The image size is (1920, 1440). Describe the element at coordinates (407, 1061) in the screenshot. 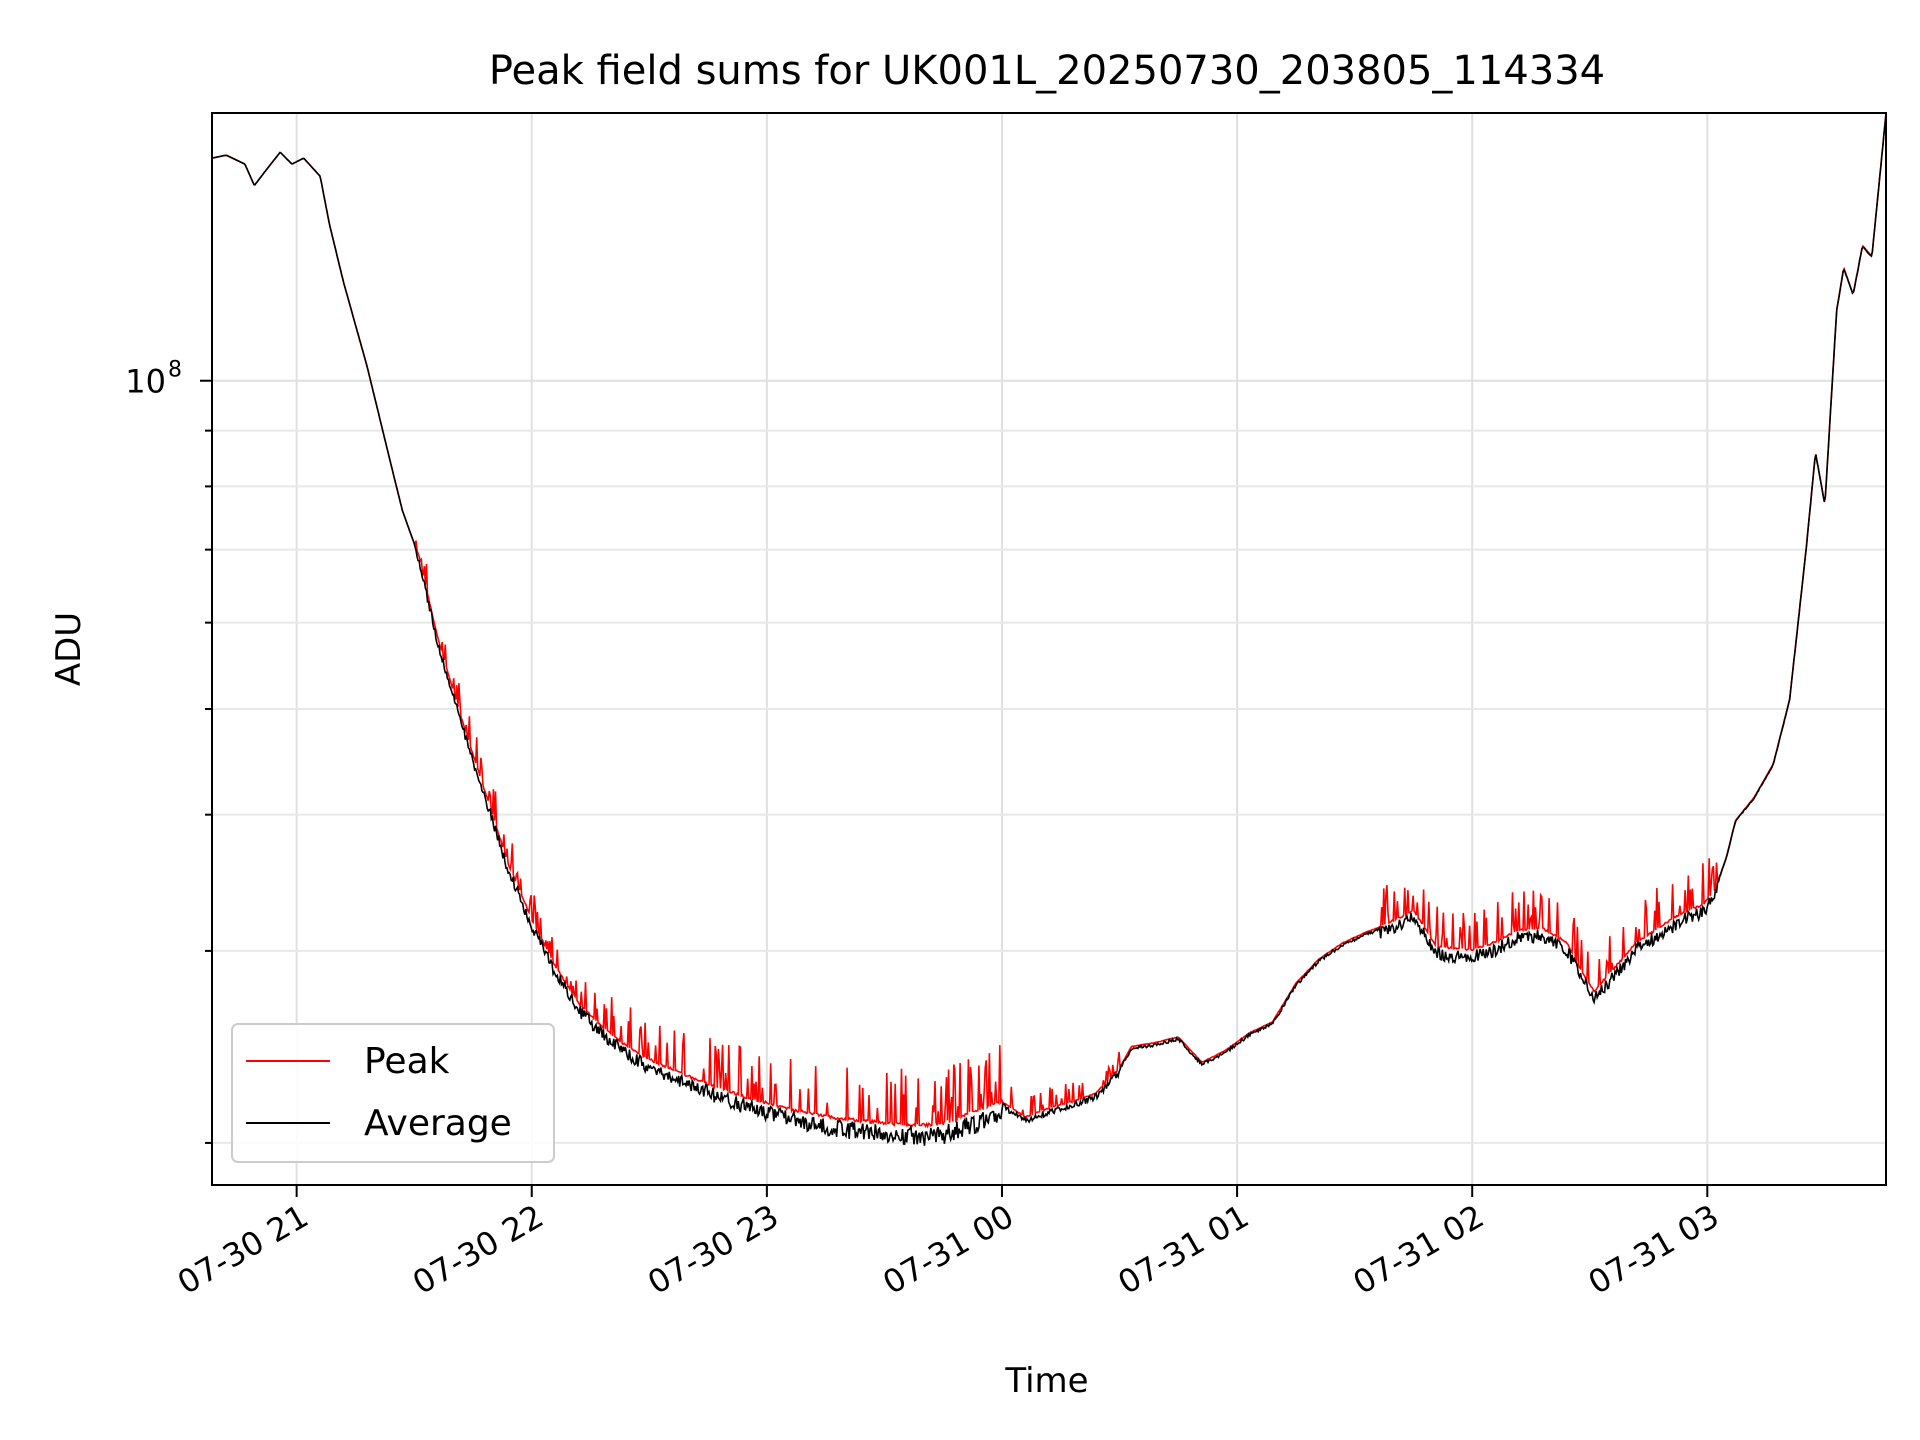

I see `legend-label-peak: Peak` at that location.